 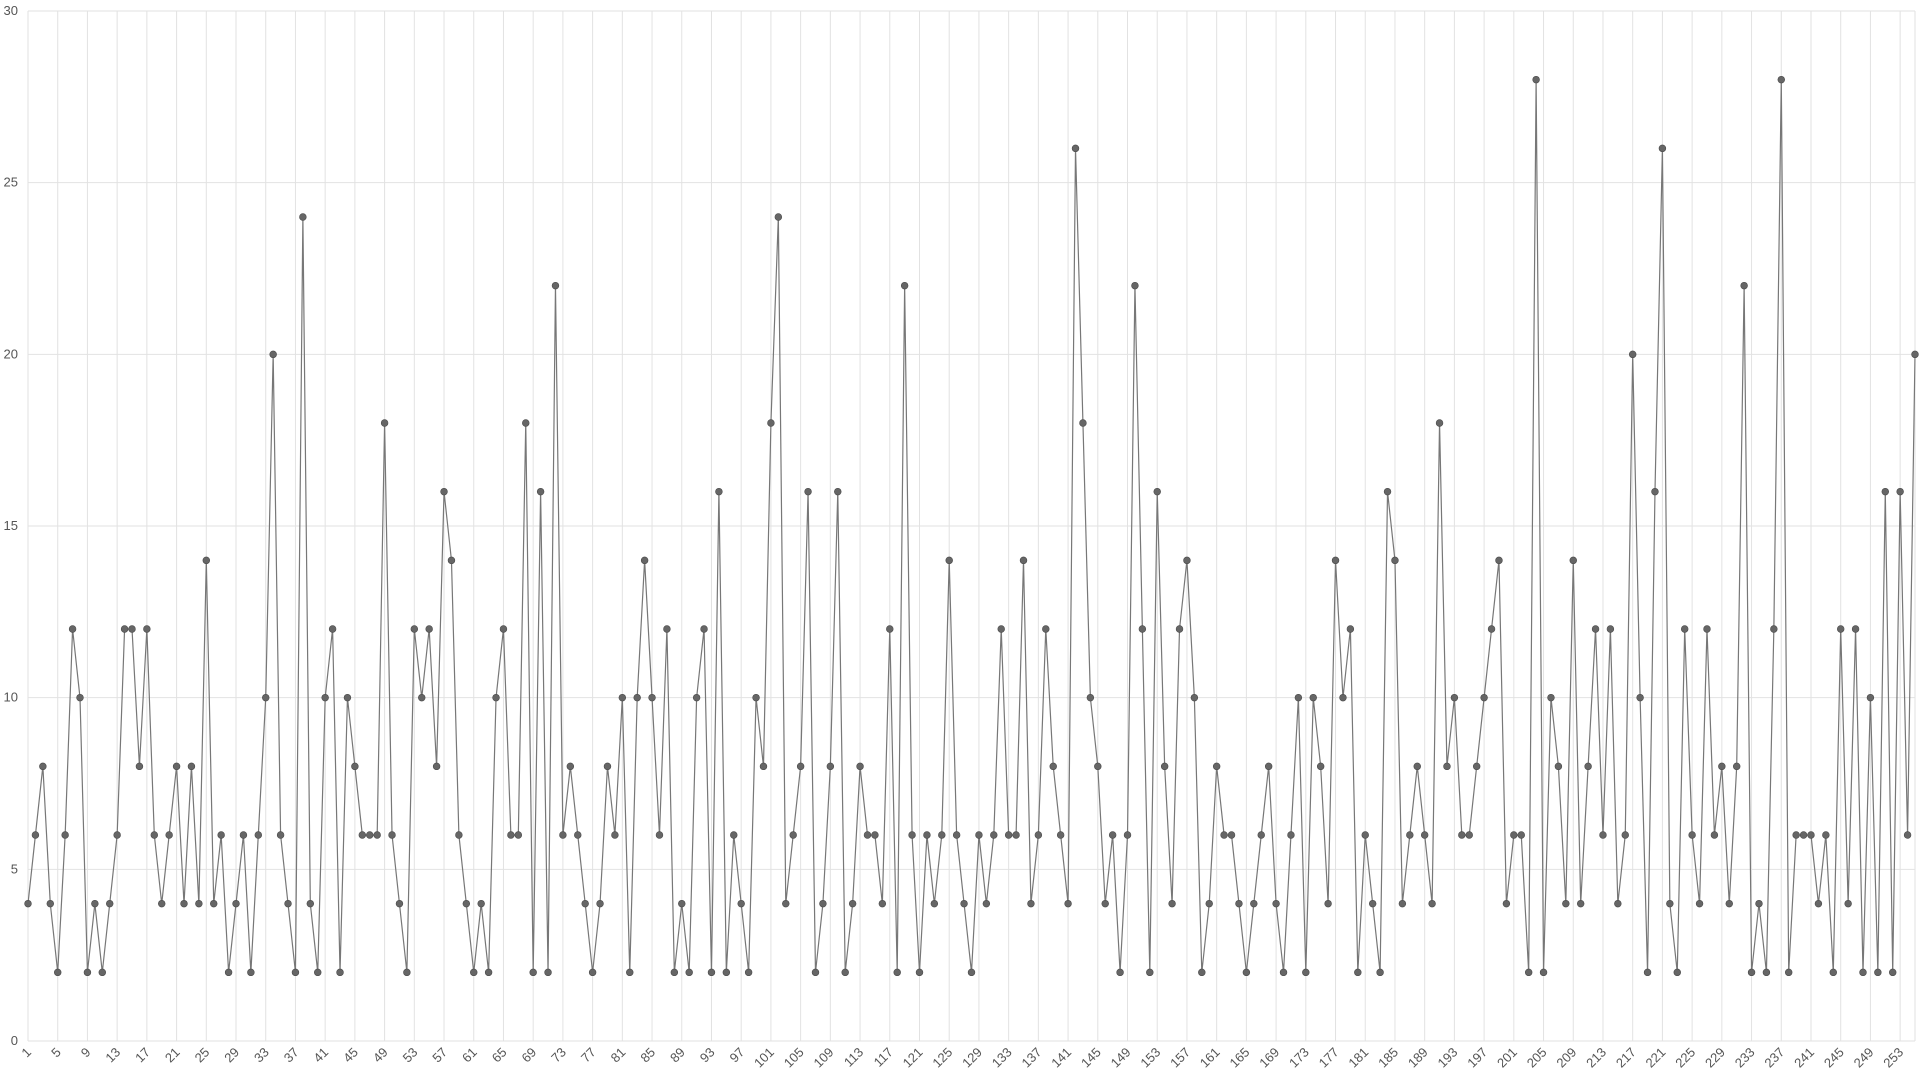 What do you see at coordinates (707, 1055) in the screenshot?
I see `x-tick-label: 93` at bounding box center [707, 1055].